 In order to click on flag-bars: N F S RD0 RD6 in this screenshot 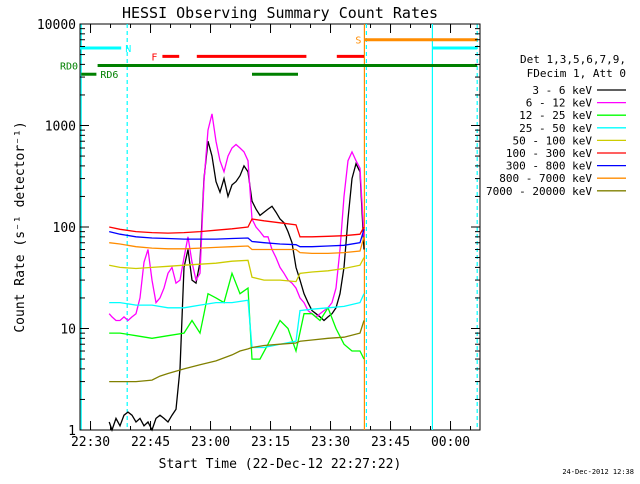, I will do `click(269, 58)`.